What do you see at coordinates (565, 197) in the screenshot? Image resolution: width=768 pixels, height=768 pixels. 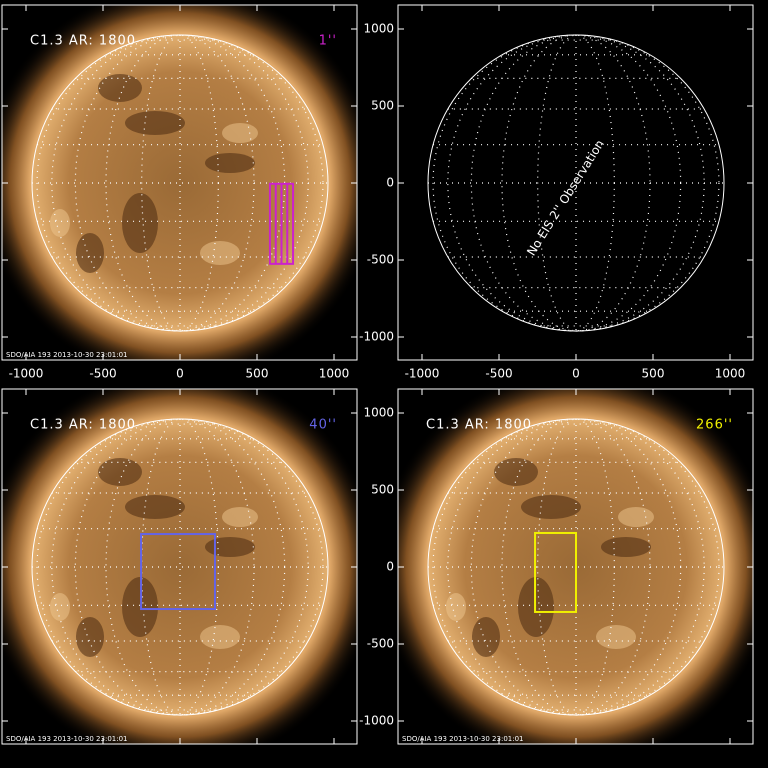 I see `note: No EIS 2'' Observation` at bounding box center [565, 197].